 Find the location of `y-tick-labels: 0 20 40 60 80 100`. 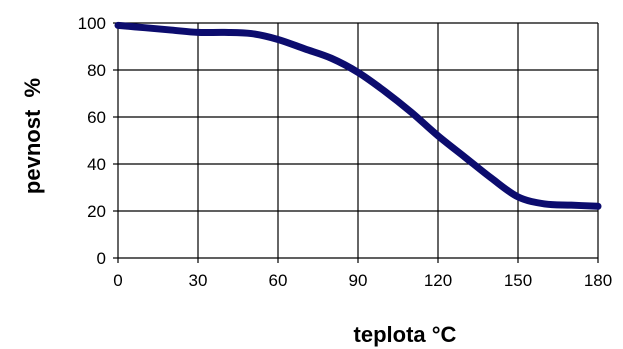

y-tick-labels: 0 20 40 60 80 100 is located at coordinates (92, 141).